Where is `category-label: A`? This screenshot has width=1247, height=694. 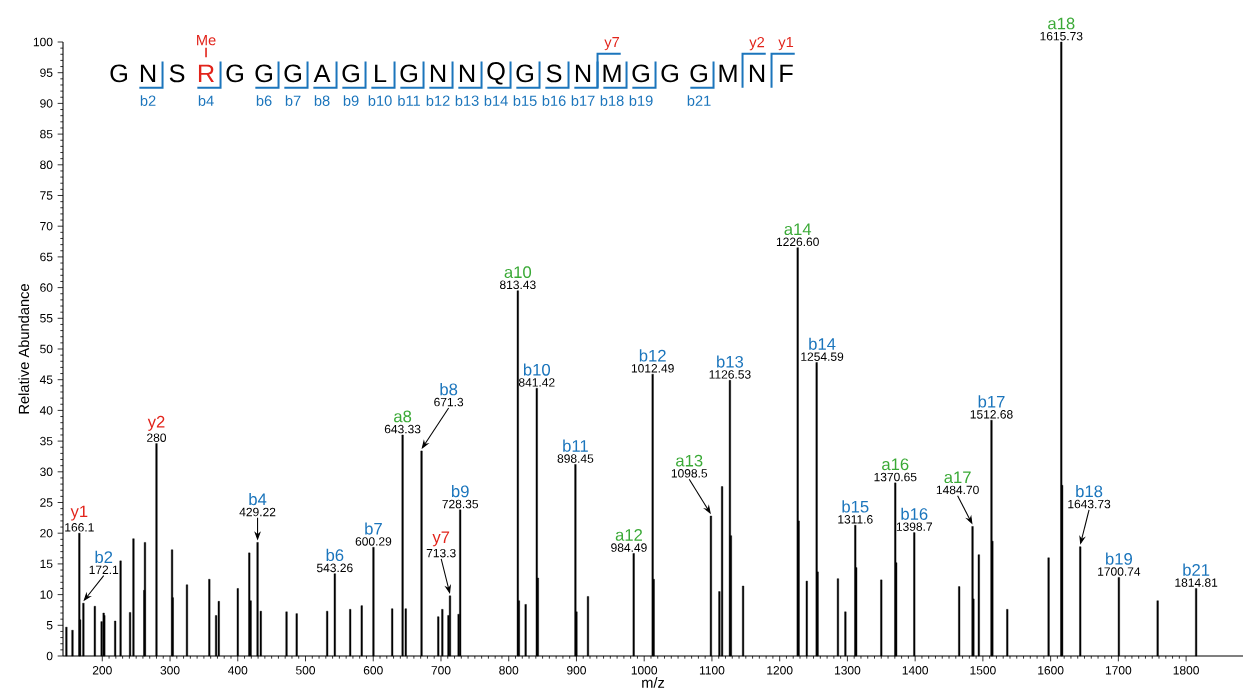 category-label: A is located at coordinates (322, 73).